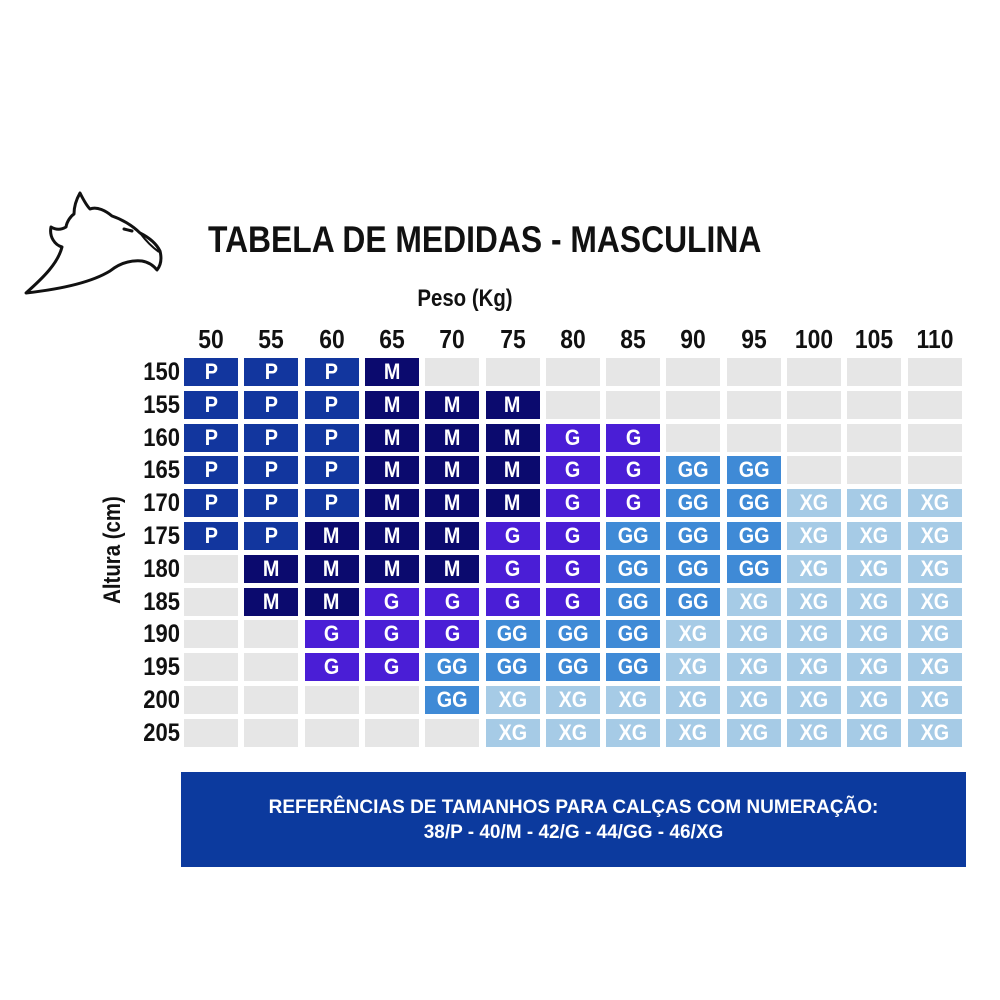 Image resolution: width=1000 pixels, height=1000 pixels. I want to click on height-header: 170, so click(161, 503).